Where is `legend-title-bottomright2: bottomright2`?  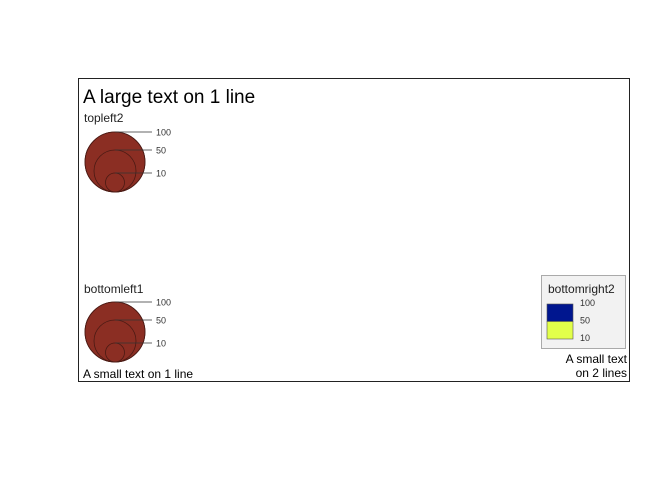 legend-title-bottomright2: bottomright2 is located at coordinates (581, 289).